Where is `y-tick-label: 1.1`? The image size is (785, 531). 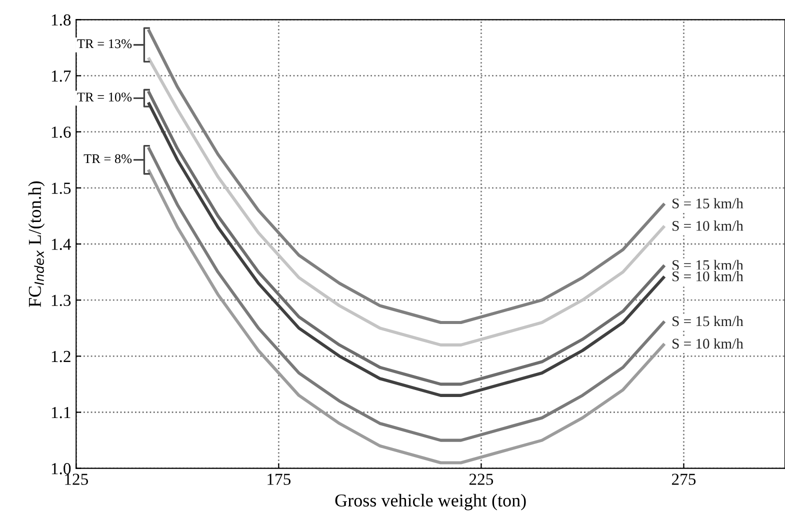
y-tick-label: 1.1 is located at coordinates (61, 412).